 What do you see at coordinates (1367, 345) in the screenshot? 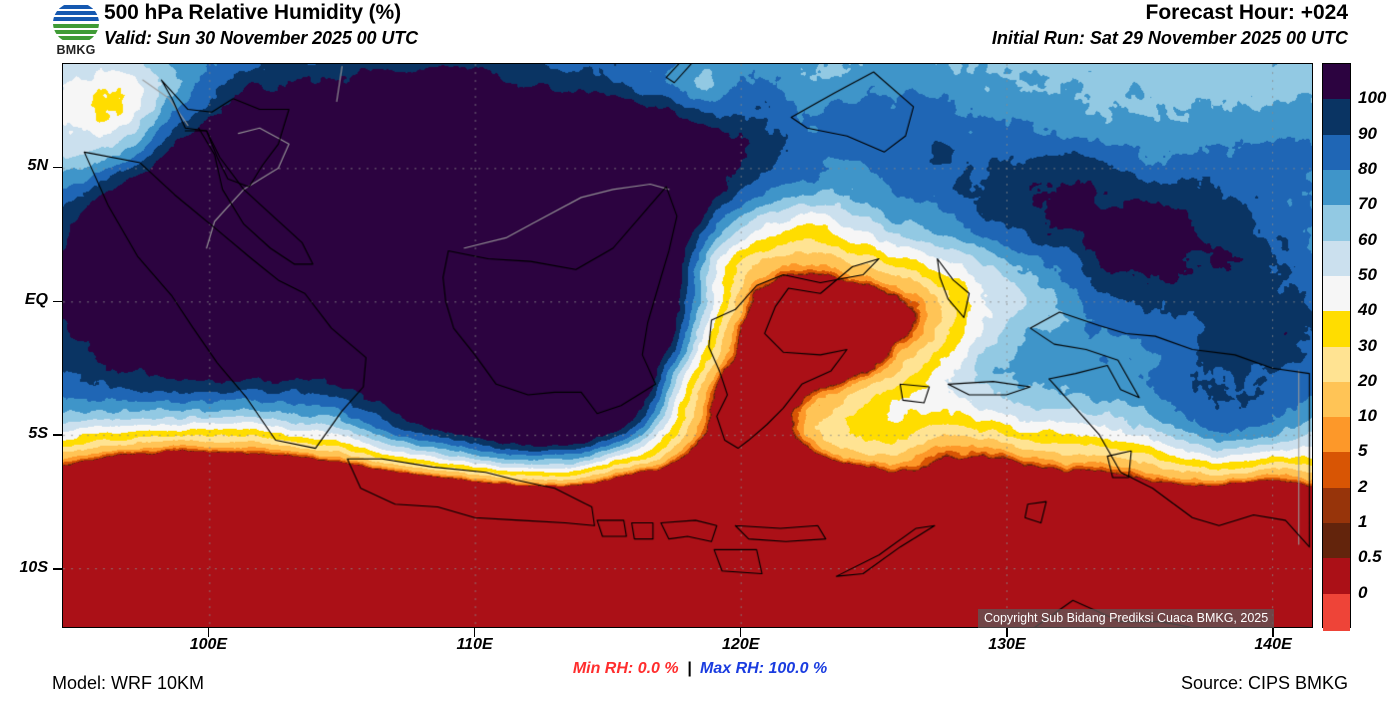
I see `colorbar-tick-label: 30` at bounding box center [1367, 345].